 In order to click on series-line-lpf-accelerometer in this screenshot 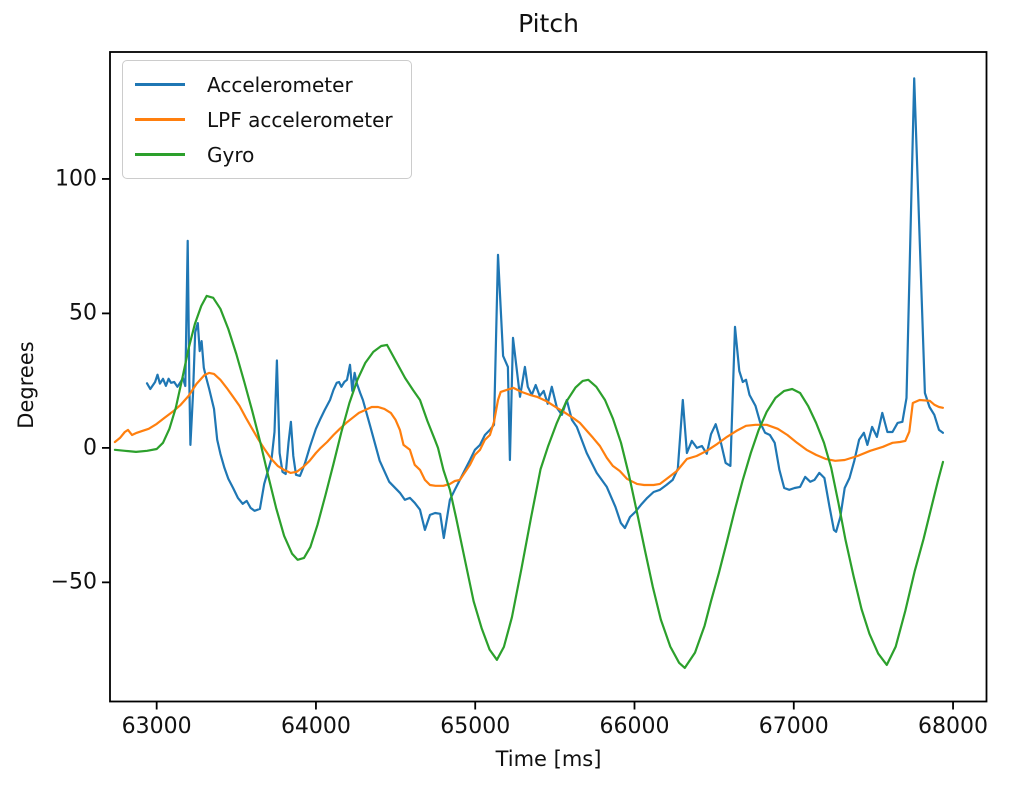, I will do `click(529, 429)`.